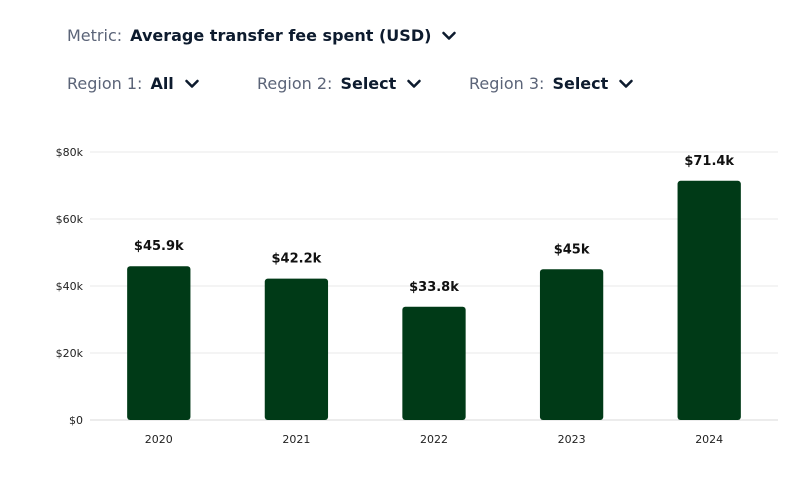 This screenshot has height=490, width=802. I want to click on region-2-label: Region 2:, so click(295, 83).